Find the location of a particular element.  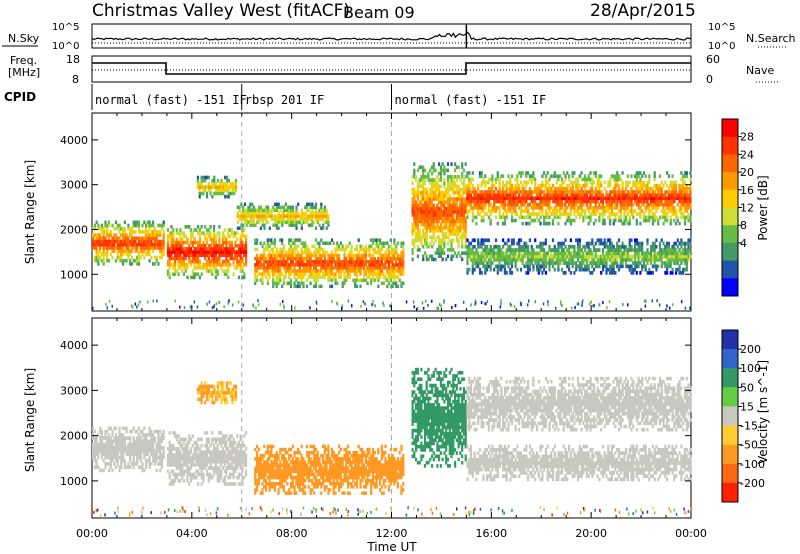

date-label: 28/Apr/2015 is located at coordinates (643, 11).